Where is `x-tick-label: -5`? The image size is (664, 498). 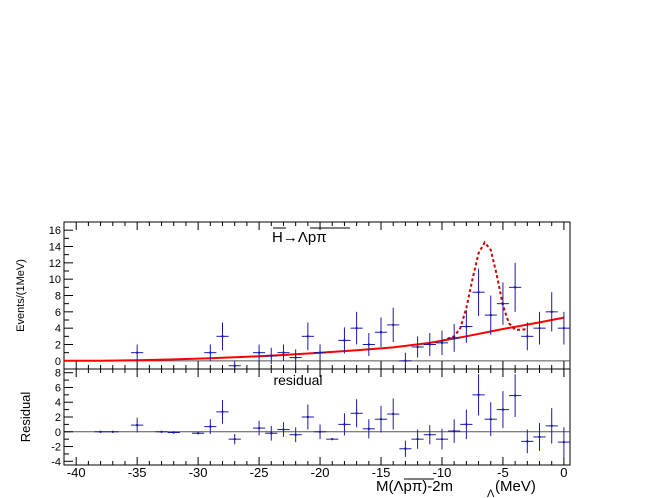
x-tick-label: -5 is located at coordinates (503, 472).